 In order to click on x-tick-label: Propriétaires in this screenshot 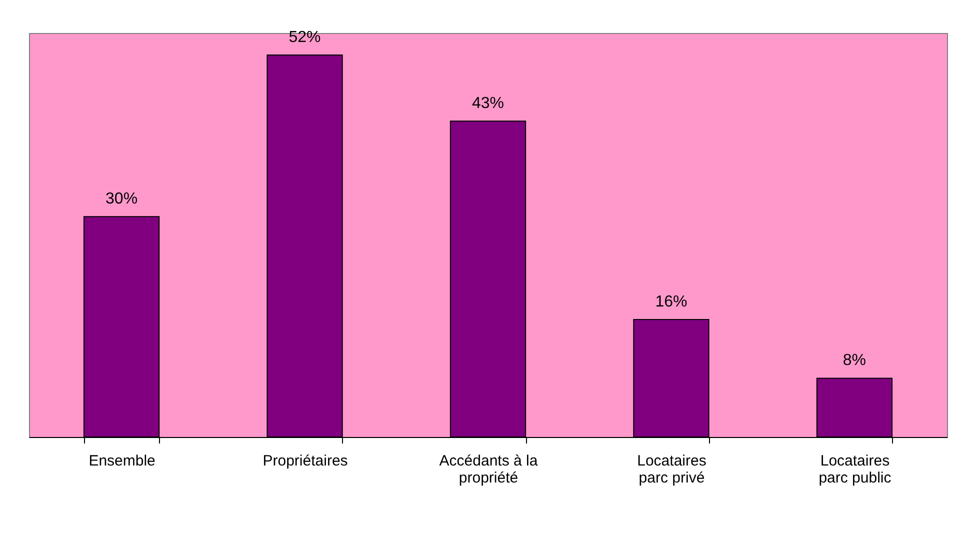, I will do `click(305, 461)`.